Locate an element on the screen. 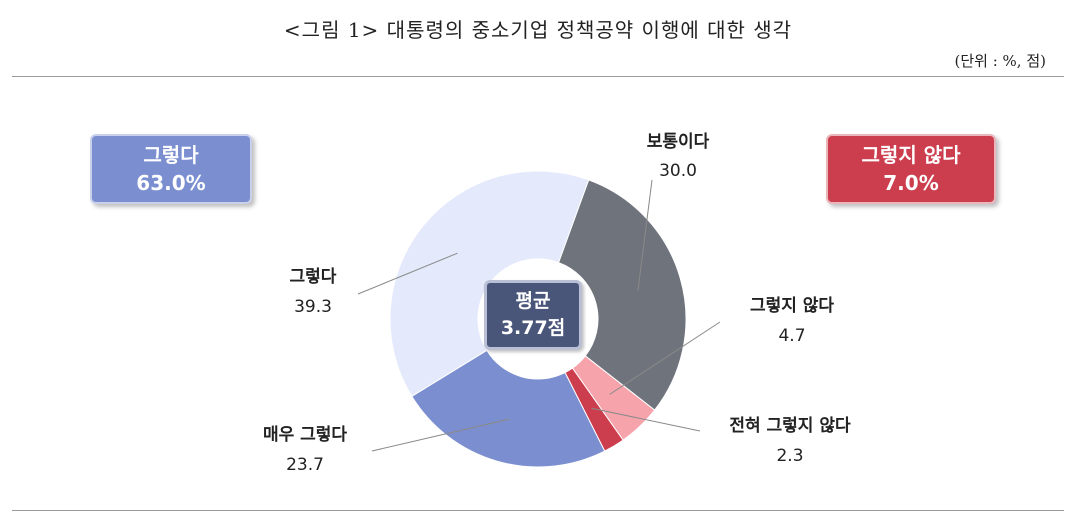  slice-label-agree-value: 39.3 is located at coordinates (313, 307).